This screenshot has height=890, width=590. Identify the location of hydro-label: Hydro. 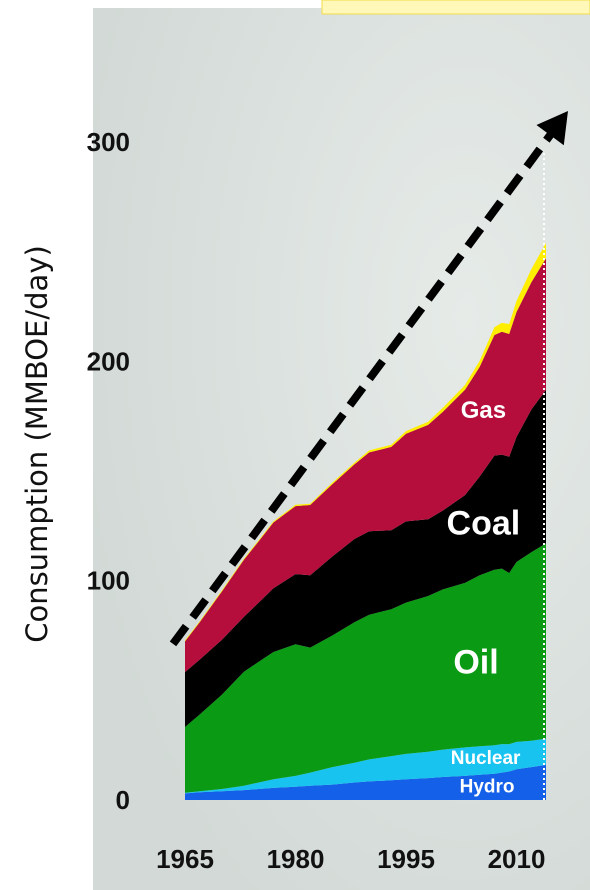
(487, 786).